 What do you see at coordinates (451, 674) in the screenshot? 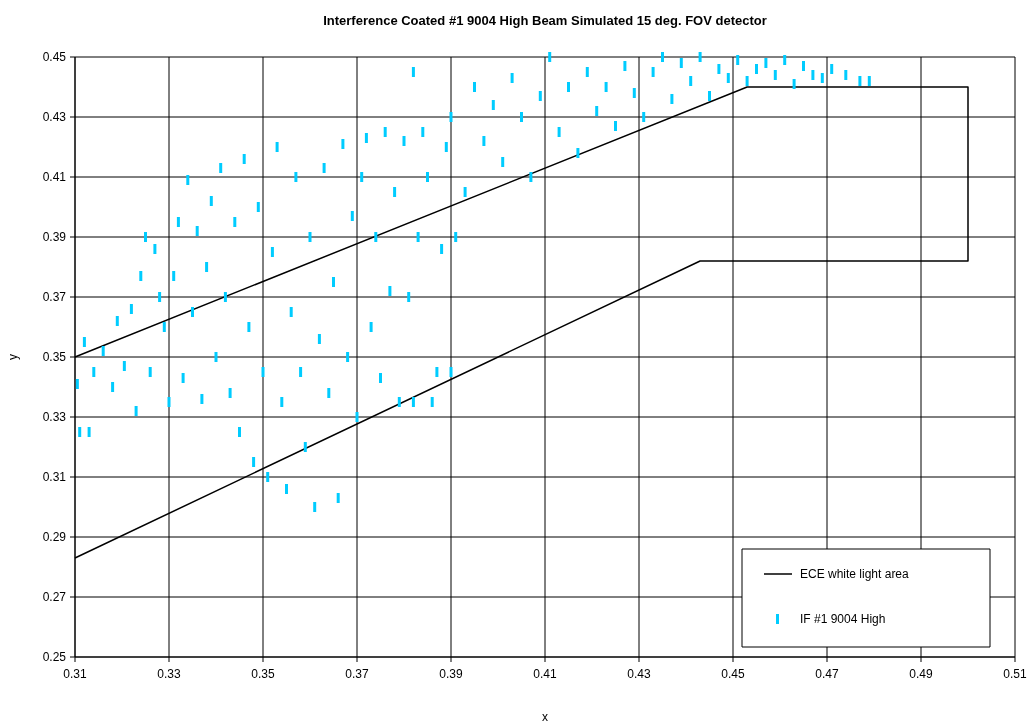
I see `x-tick-label: 0.39` at bounding box center [451, 674].